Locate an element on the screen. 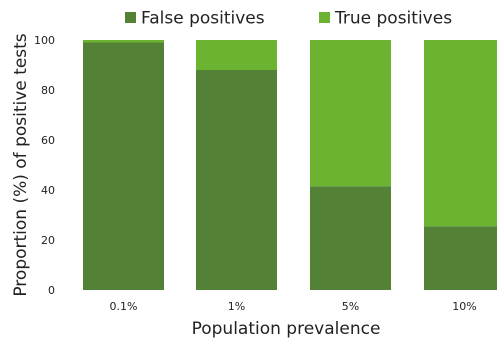 This screenshot has width=497, height=338. x-tick-label: 0.1% is located at coordinates (124, 306).